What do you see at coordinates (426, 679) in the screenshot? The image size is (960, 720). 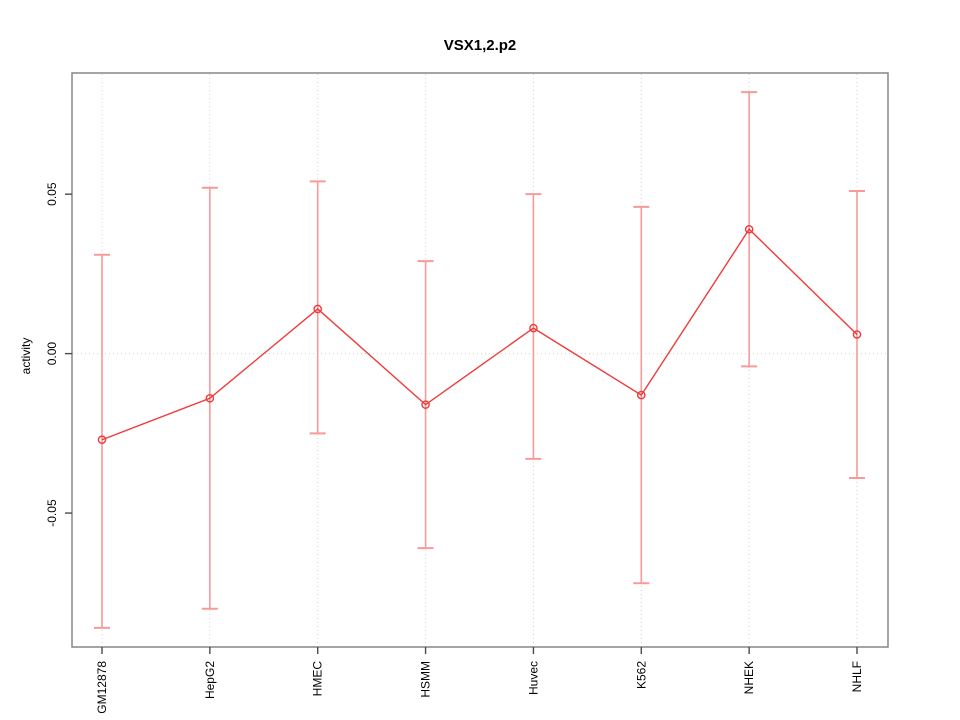 I see `x-tick-label: HSMM` at bounding box center [426, 679].